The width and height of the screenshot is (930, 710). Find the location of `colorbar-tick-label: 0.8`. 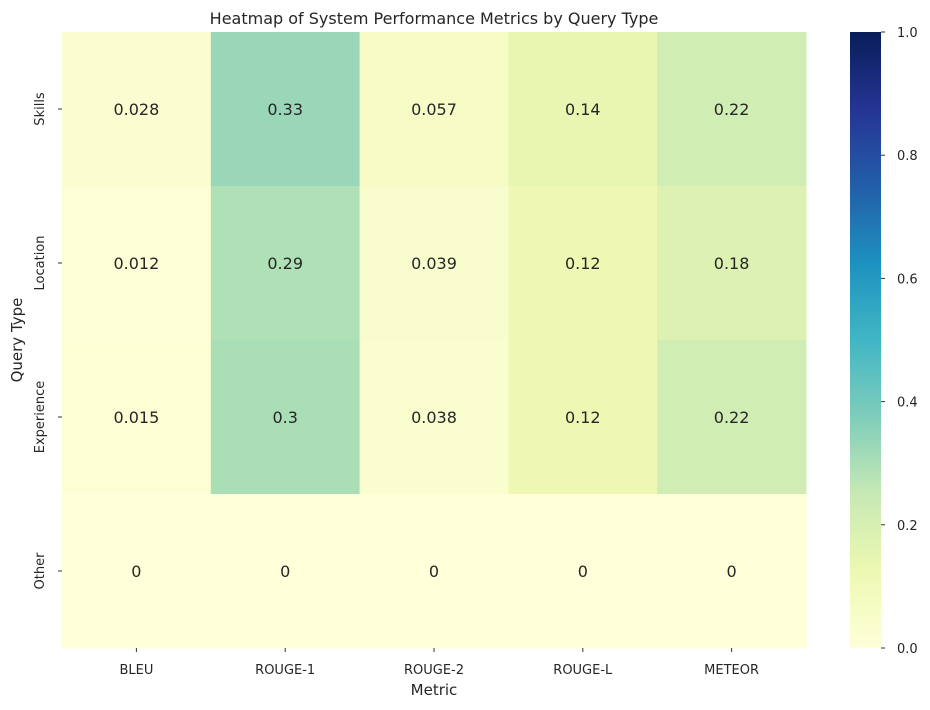

colorbar-tick-label: 0.8 is located at coordinates (907, 156).